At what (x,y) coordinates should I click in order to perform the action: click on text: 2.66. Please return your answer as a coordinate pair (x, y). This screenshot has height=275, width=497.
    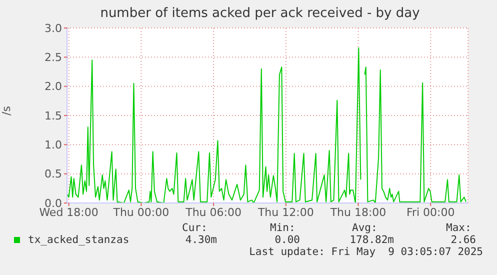
    Looking at the image, I should click on (463, 240).